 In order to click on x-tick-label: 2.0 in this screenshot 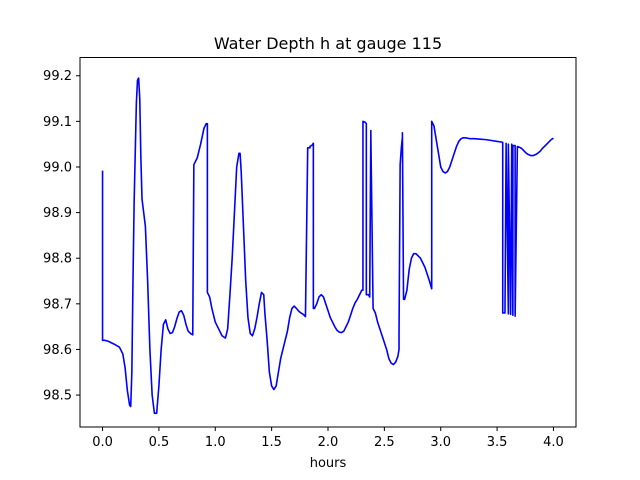, I will do `click(328, 442)`.